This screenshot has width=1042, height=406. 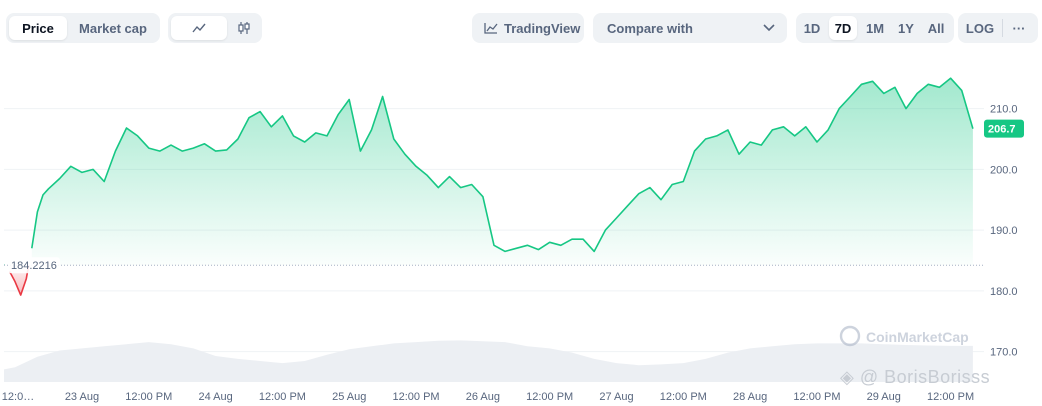 I want to click on range-1y: 1Y, so click(x=906, y=28).